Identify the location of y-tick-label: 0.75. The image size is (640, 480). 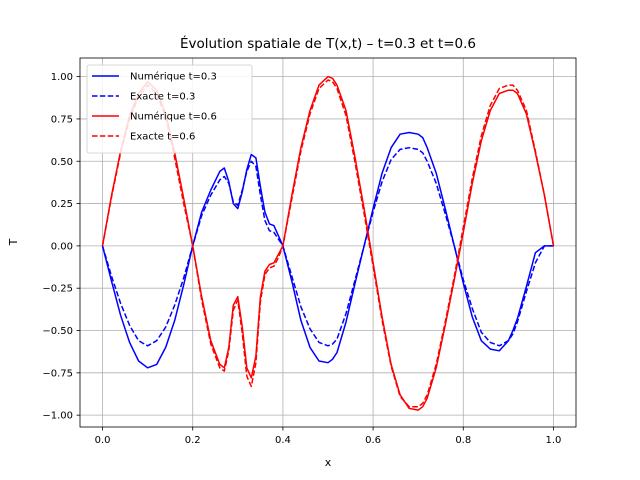
(62, 119).